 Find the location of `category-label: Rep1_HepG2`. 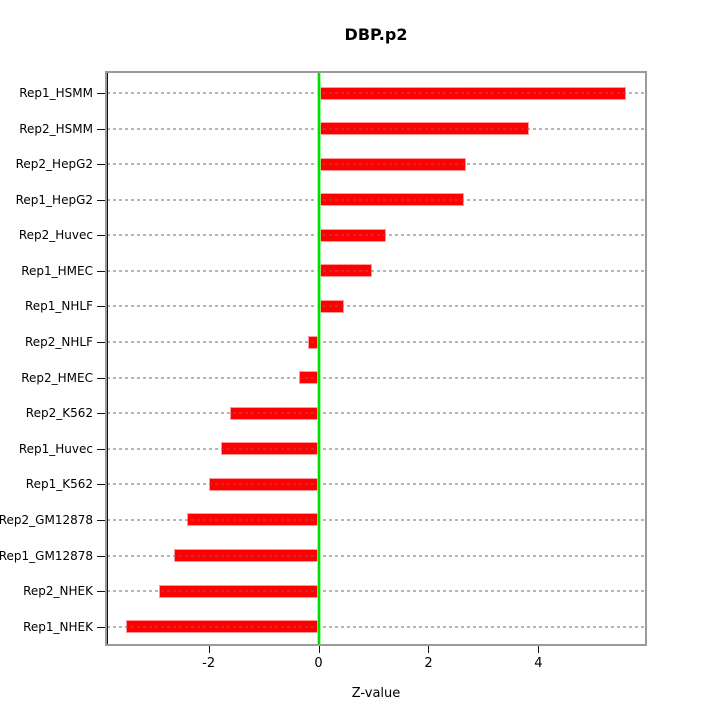

category-label: Rep1_HepG2 is located at coordinates (54, 199).